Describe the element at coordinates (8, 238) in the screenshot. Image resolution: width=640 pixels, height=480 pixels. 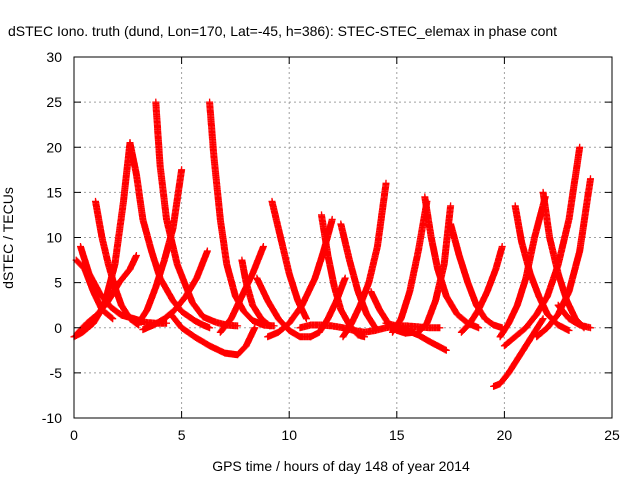
I see `y-axis-label: dSTEC / TECUs` at that location.